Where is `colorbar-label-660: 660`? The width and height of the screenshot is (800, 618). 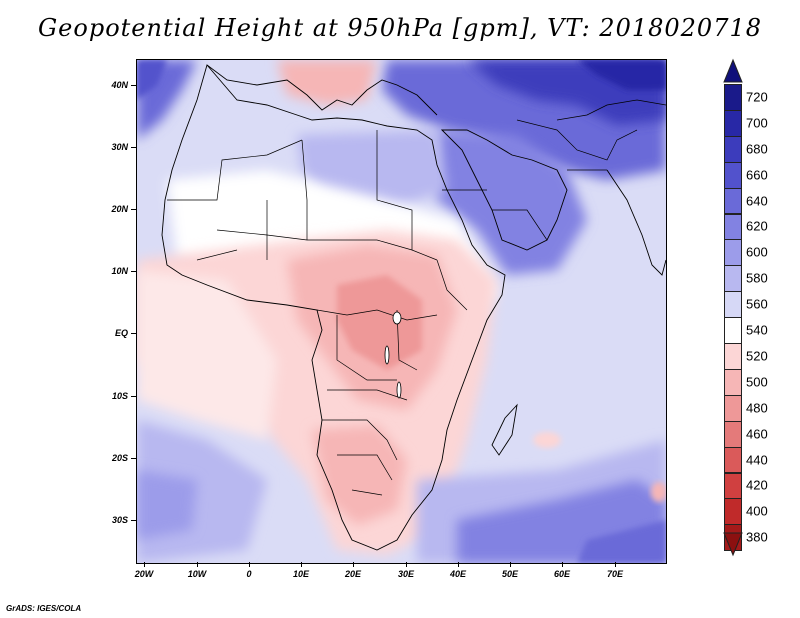 colorbar-label-660: 660 is located at coordinates (757, 175).